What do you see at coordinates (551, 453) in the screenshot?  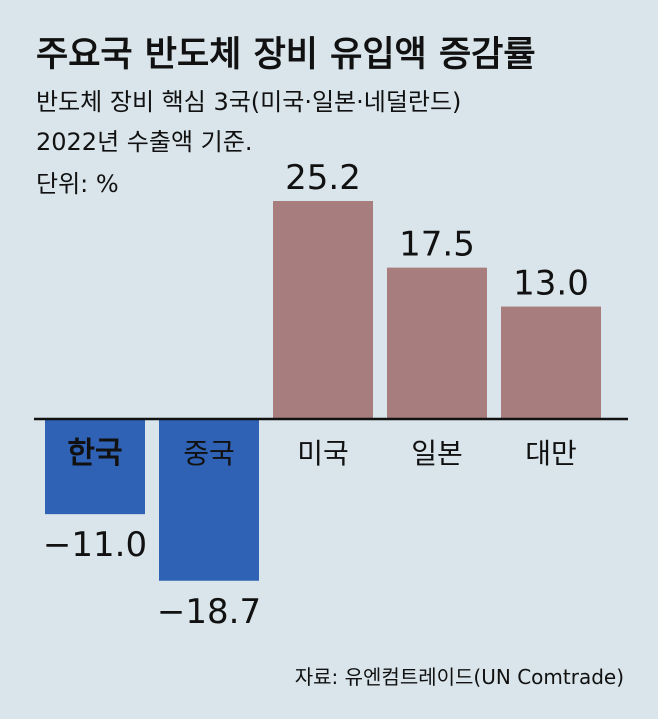 I see `category-label-5: 대만` at bounding box center [551, 453].